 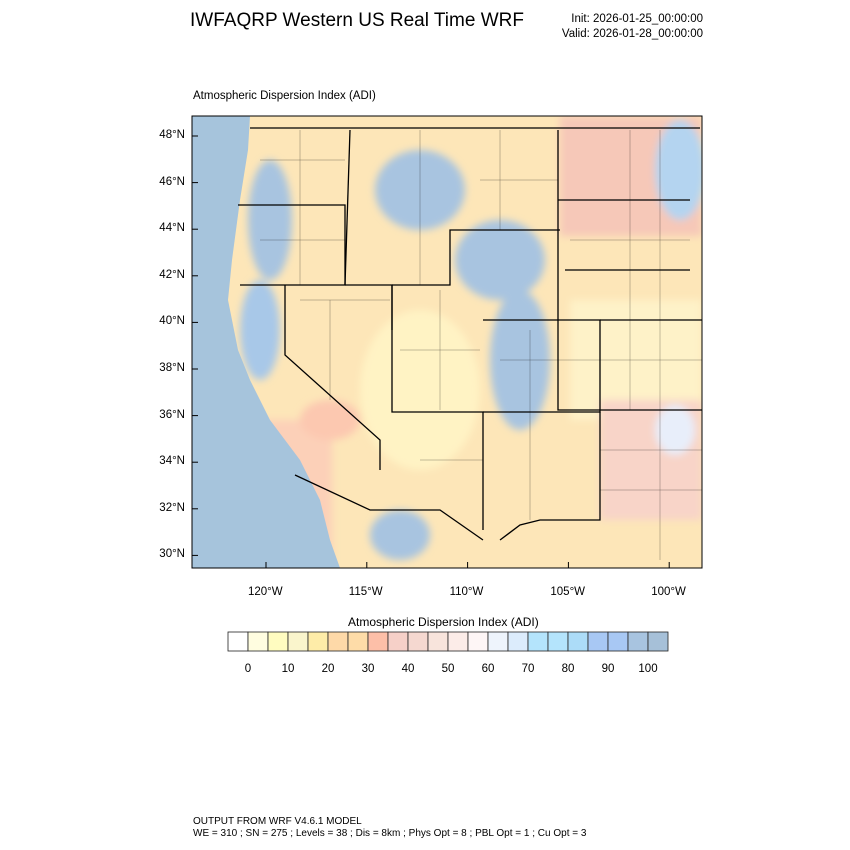 I want to click on colorbar-label: 60, so click(x=488, y=669).